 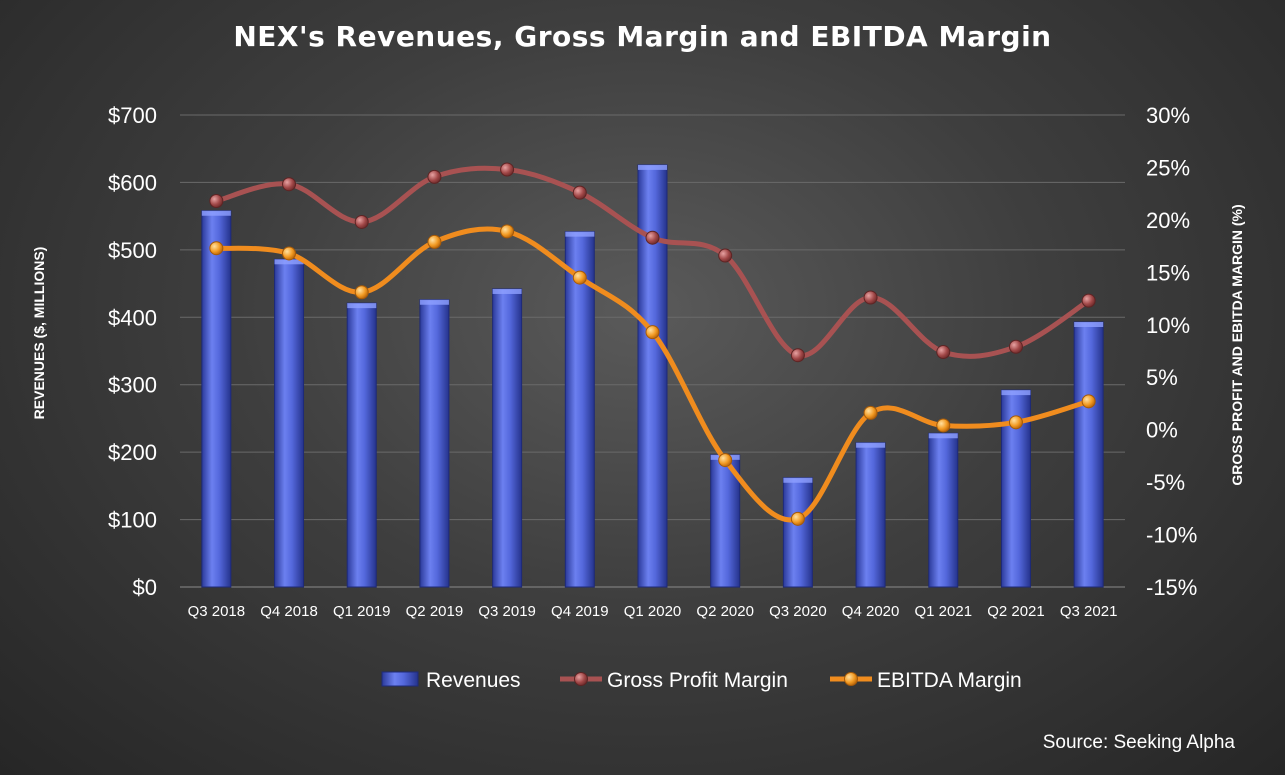 I want to click on y-tick-label: $600, so click(x=132, y=182).